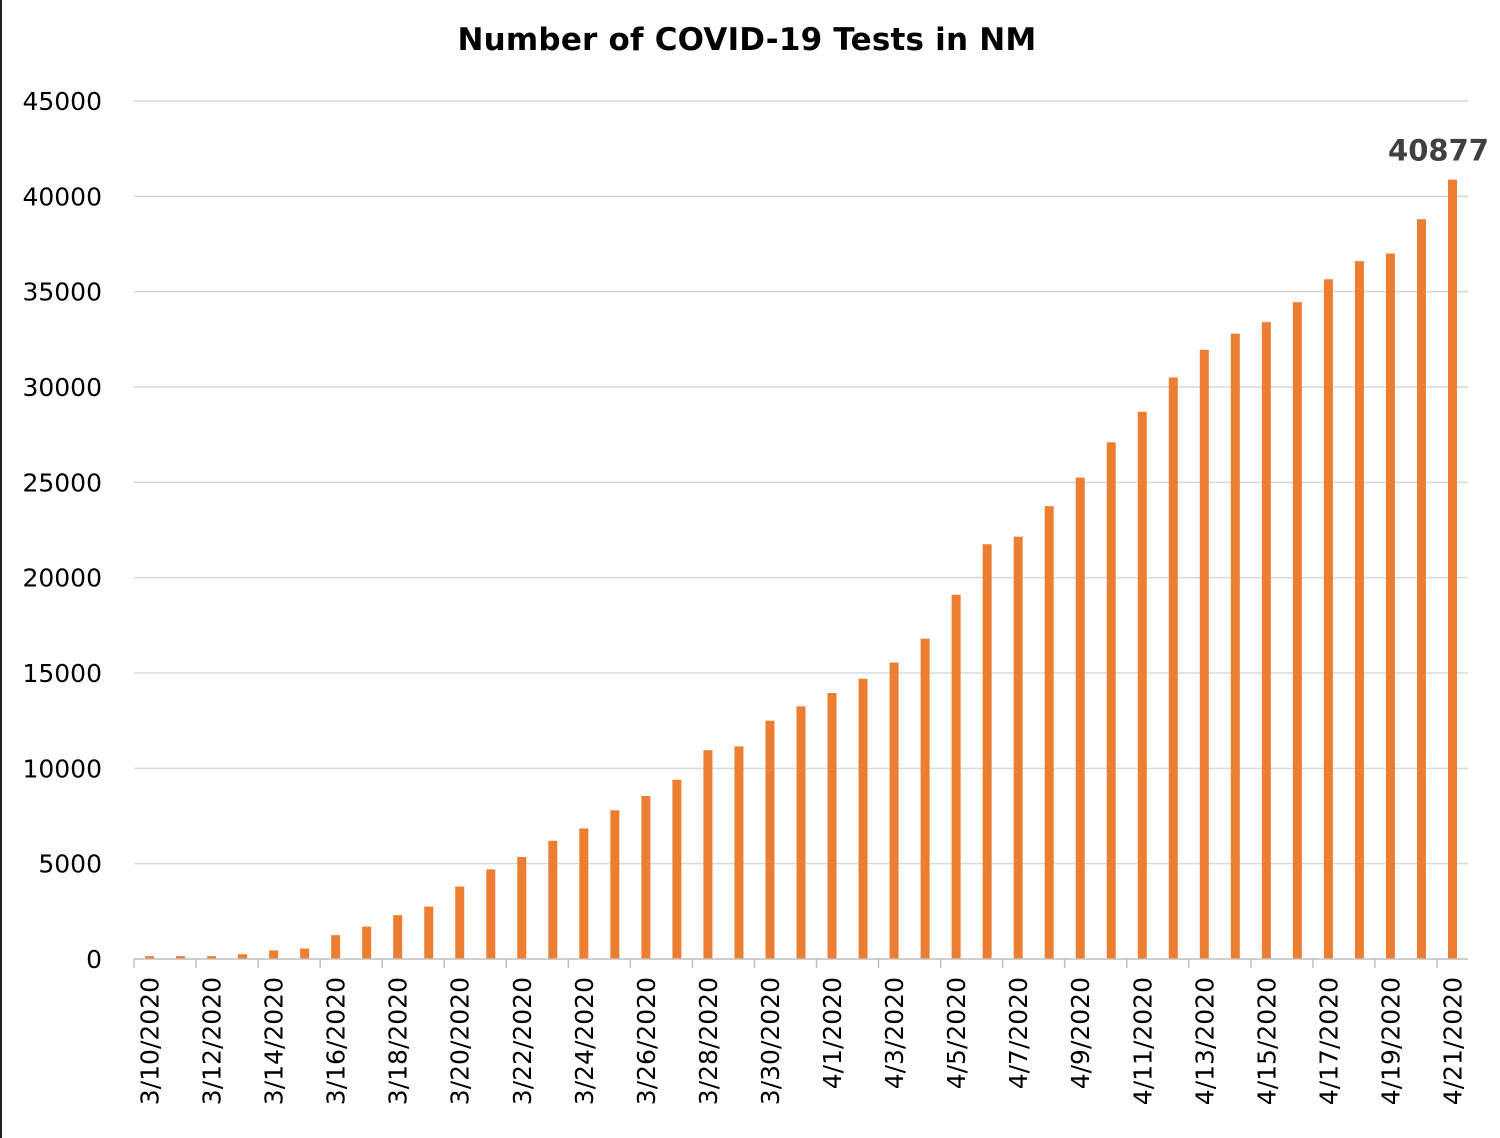  What do you see at coordinates (646, 1041) in the screenshot?
I see `x-tick-label: 3/26/2020` at bounding box center [646, 1041].